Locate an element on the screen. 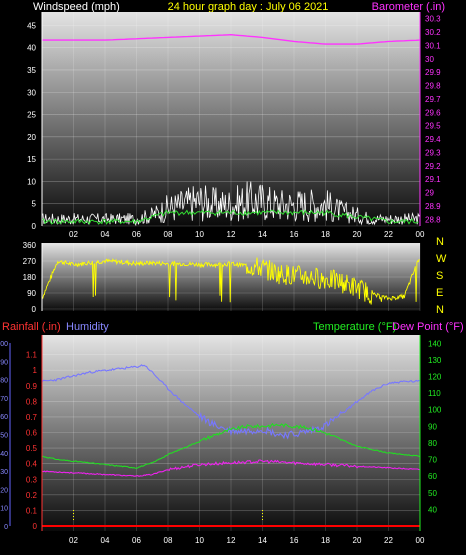 The image size is (466, 555). barometer-tick-label: 29.2 is located at coordinates (433, 166).